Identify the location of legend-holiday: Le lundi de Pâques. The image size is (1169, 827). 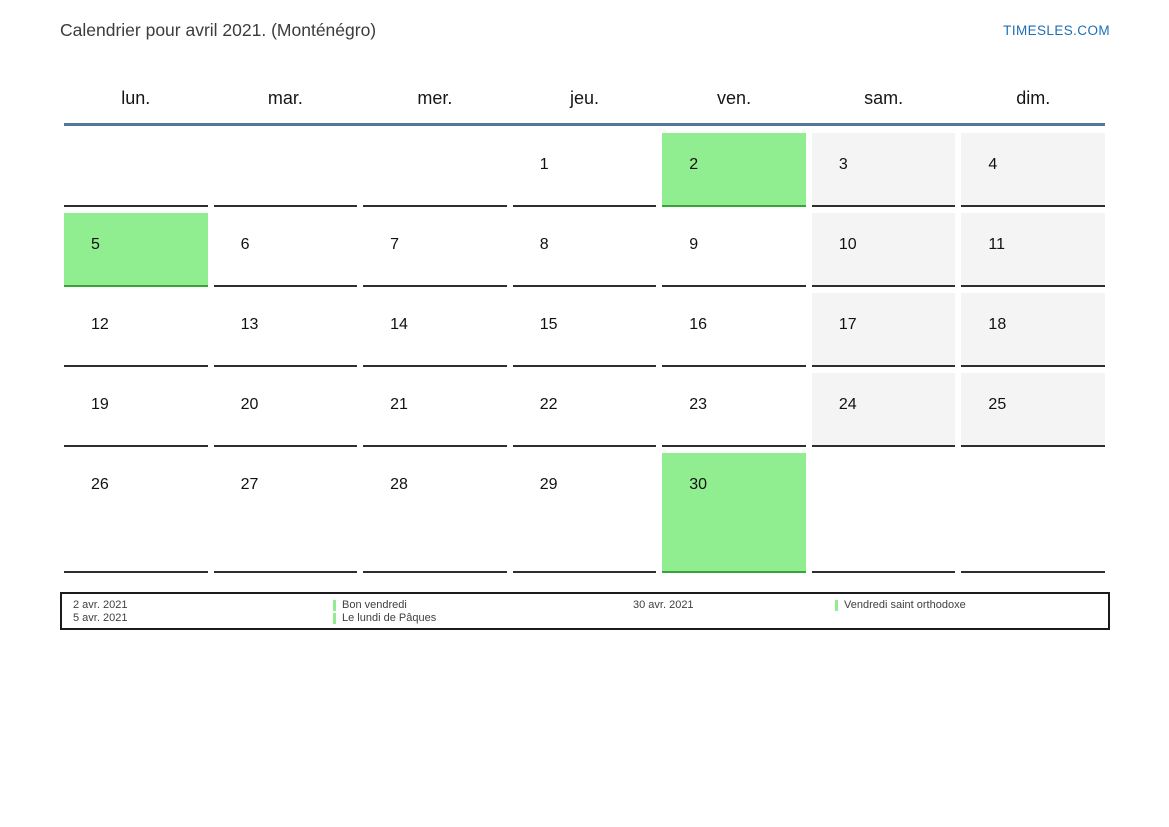
(384, 618).